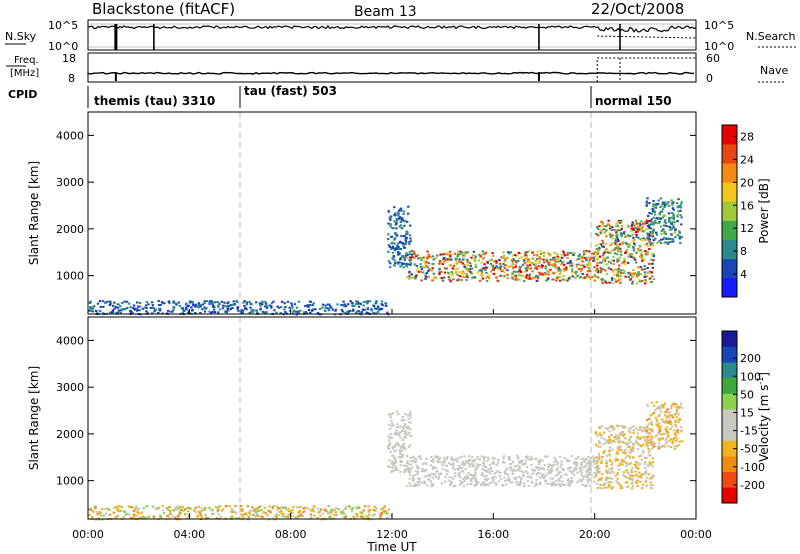 This screenshot has height=554, width=800. What do you see at coordinates (71, 78) in the screenshot?
I see `freq-tick-bottom-left: 8` at bounding box center [71, 78].